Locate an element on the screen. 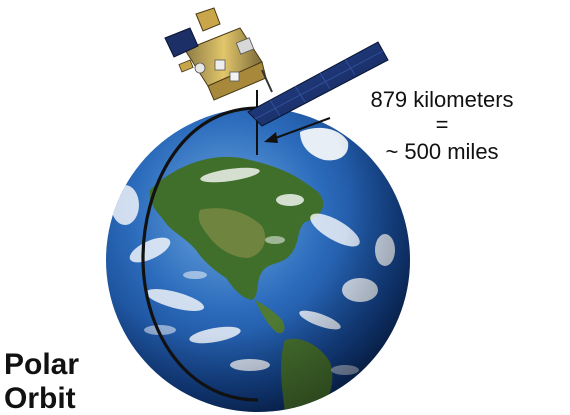 Image resolution: width=570 pixels, height=415 pixels. altitude-kilometers-label: 879 kilometers is located at coordinates (442, 99).